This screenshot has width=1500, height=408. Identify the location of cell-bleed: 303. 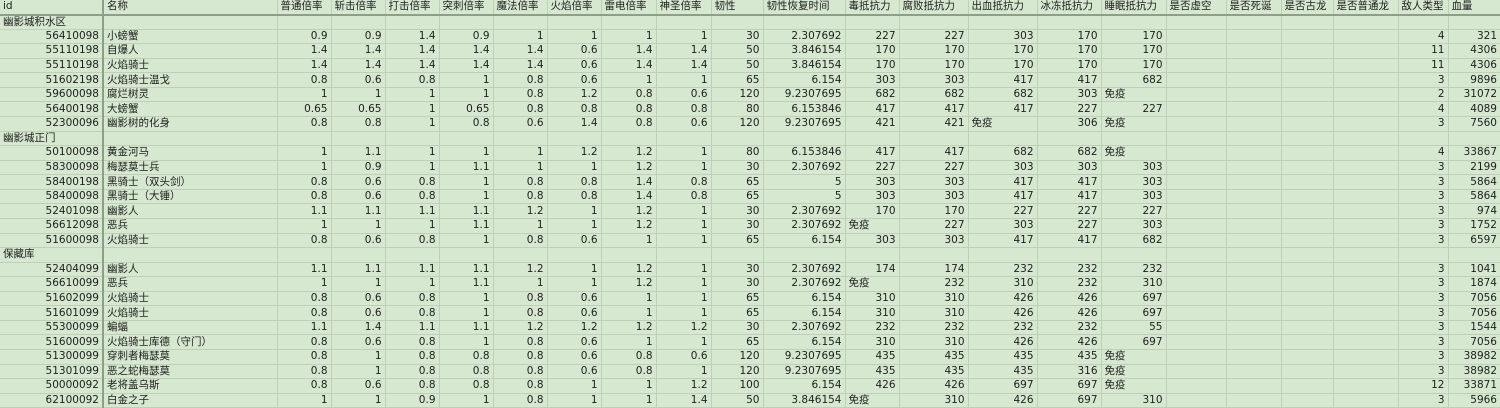
(1003, 37).